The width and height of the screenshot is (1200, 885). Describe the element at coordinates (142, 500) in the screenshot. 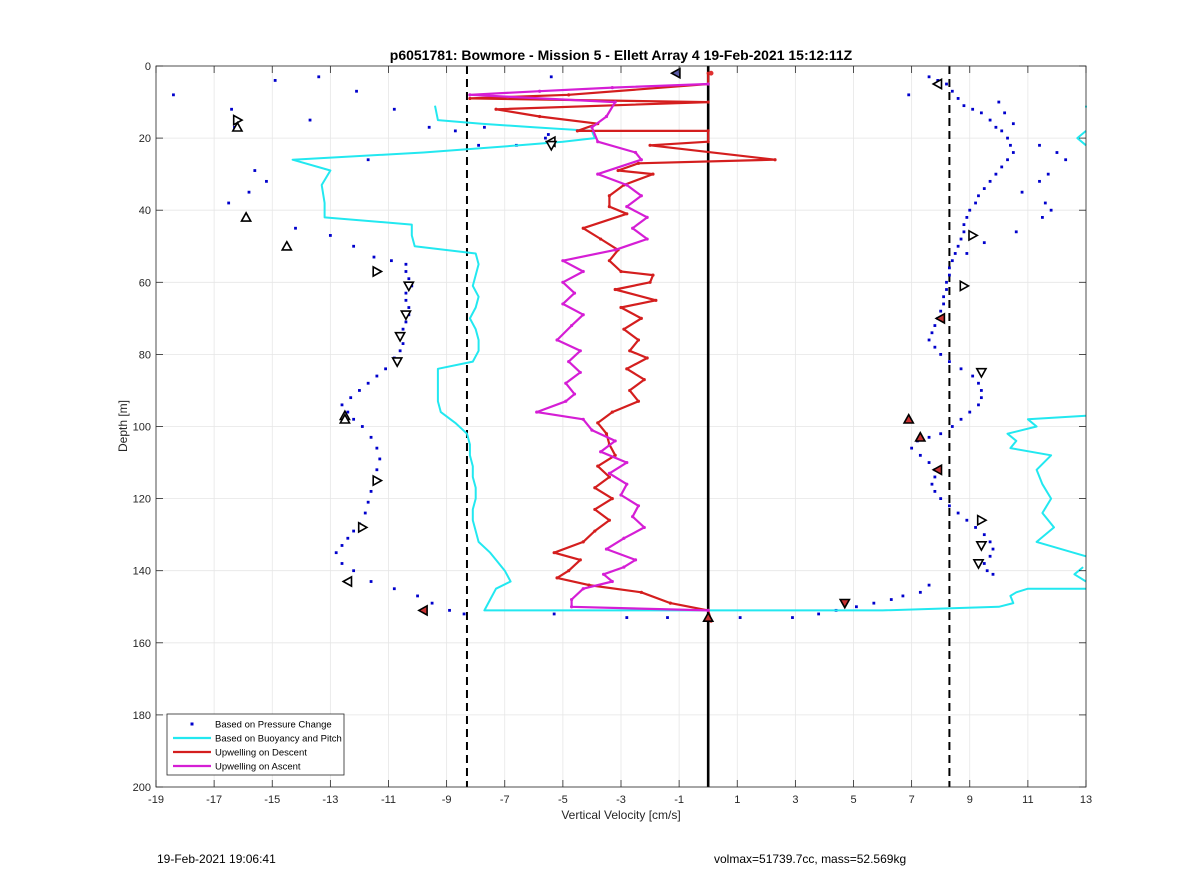

I see `y-tick-label: 120` at that location.